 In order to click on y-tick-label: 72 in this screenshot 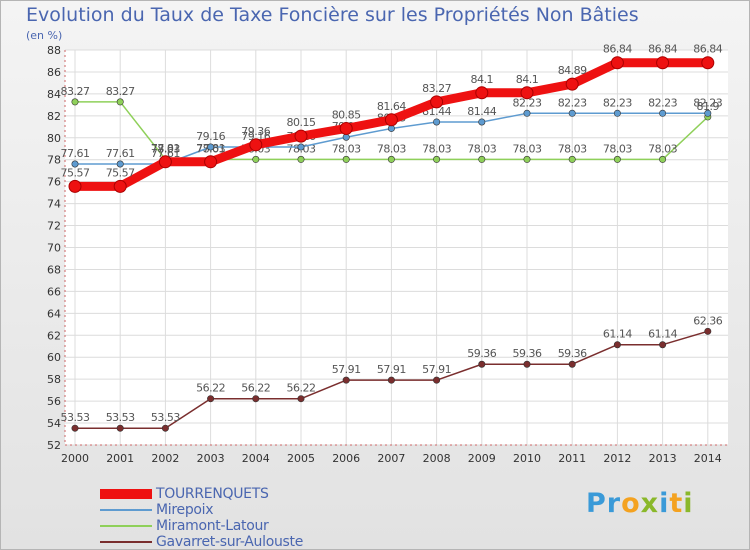, I will do `click(54, 226)`.